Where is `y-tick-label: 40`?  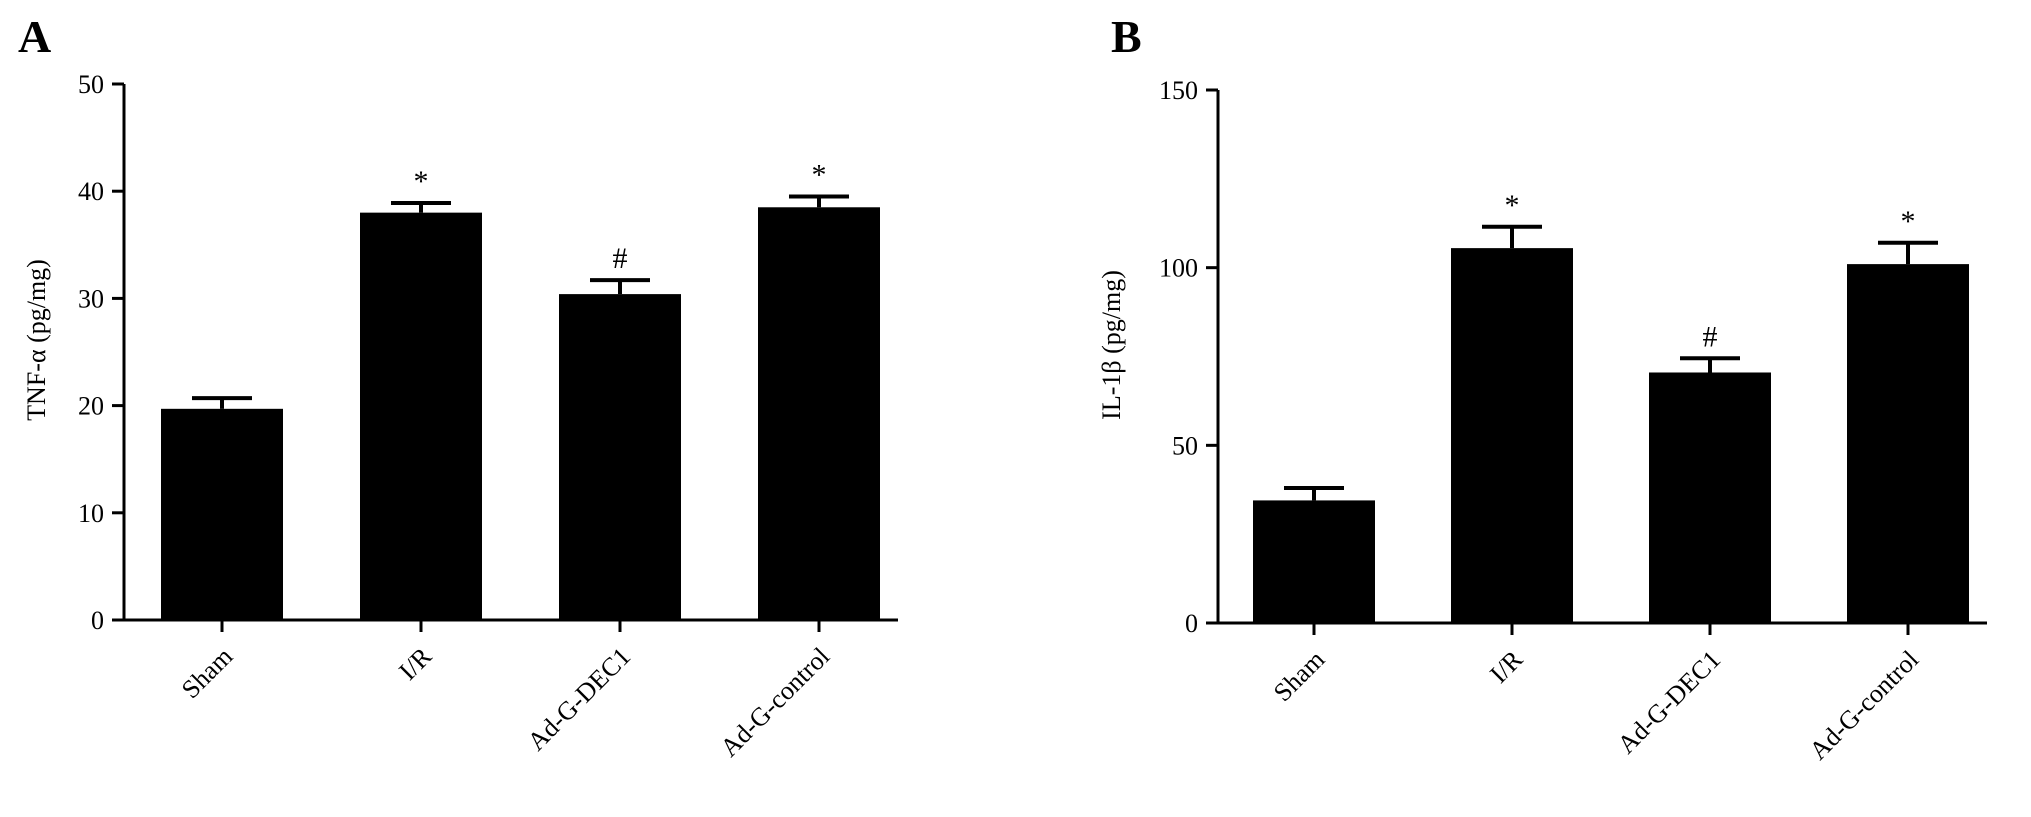
y-tick-label: 40 is located at coordinates (91, 191).